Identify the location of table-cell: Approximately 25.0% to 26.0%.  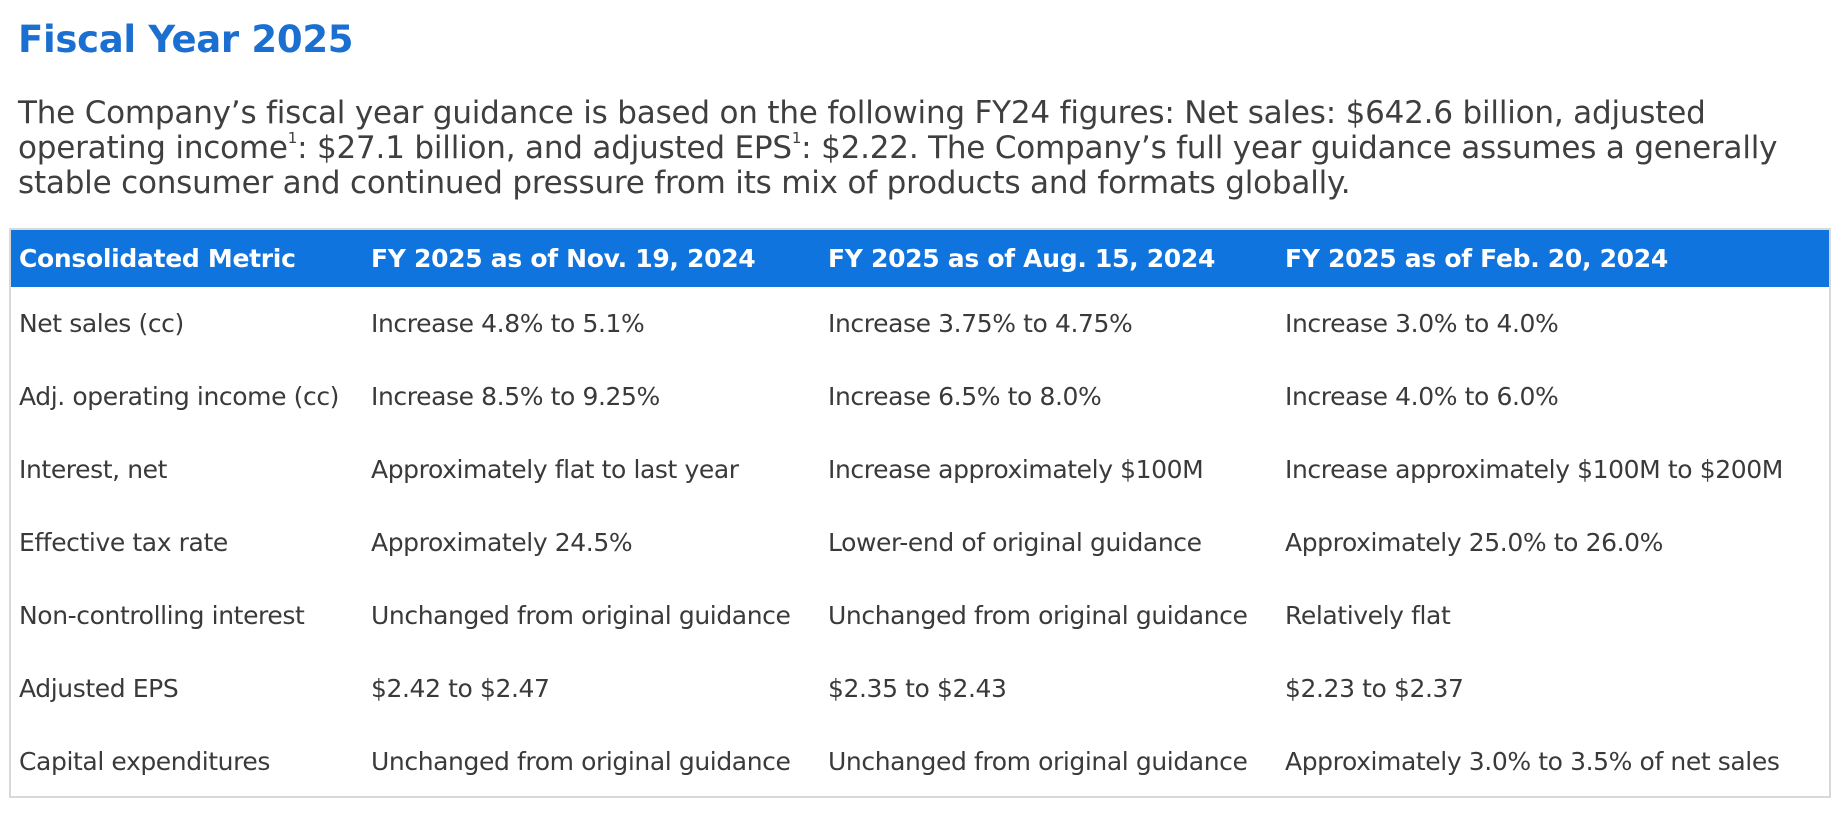
(1474, 542).